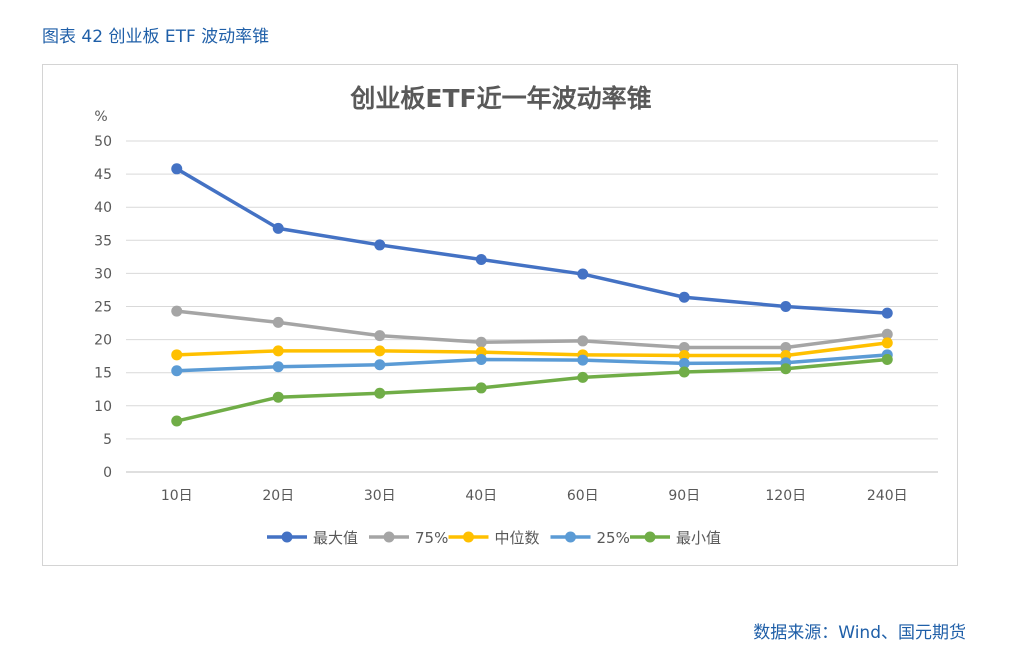 This screenshot has height=669, width=1018. What do you see at coordinates (785, 496) in the screenshot?
I see `x-tick-label: 120日` at bounding box center [785, 496].